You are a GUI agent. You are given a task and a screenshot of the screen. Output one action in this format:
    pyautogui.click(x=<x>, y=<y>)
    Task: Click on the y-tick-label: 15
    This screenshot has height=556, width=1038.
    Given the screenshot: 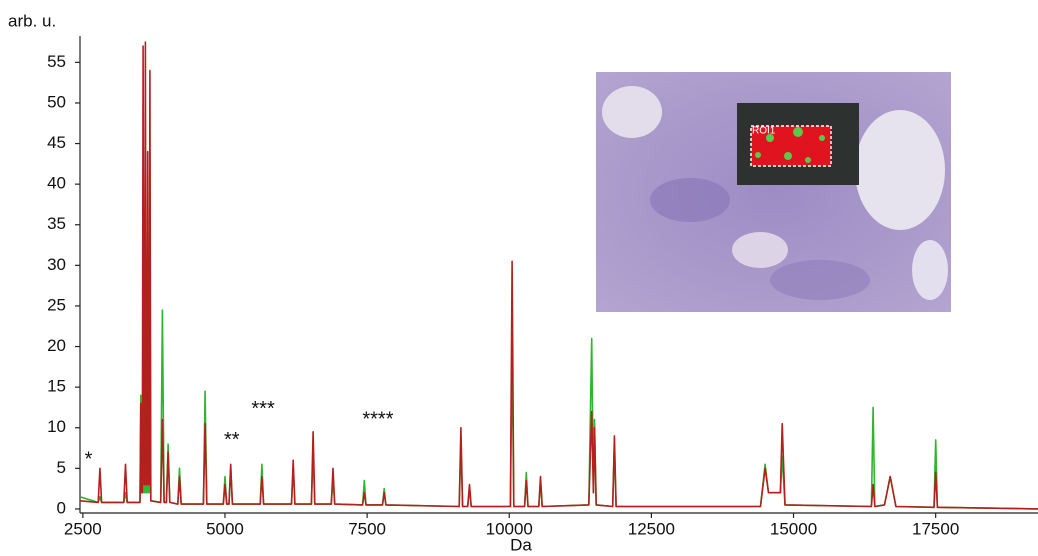 What is the action you would take?
    pyautogui.click(x=56, y=386)
    